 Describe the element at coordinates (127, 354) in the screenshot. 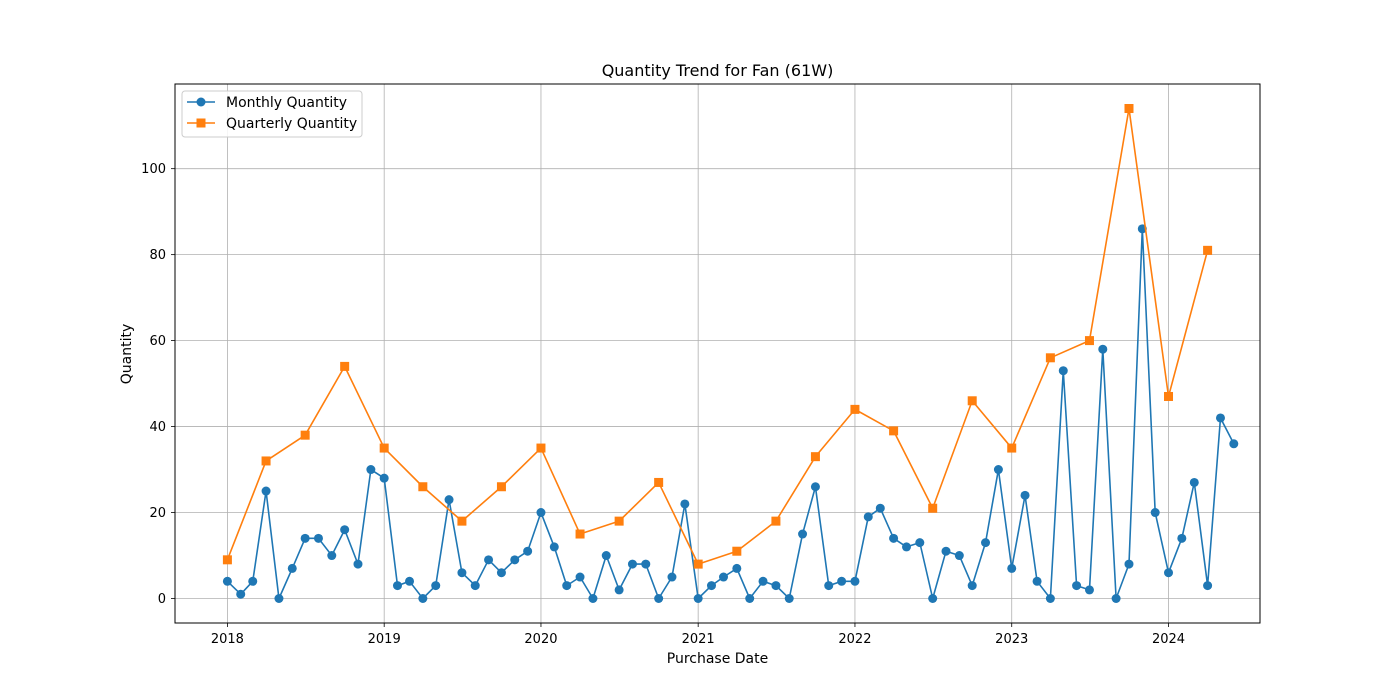

I see `y-axis-label: Quantity` at that location.